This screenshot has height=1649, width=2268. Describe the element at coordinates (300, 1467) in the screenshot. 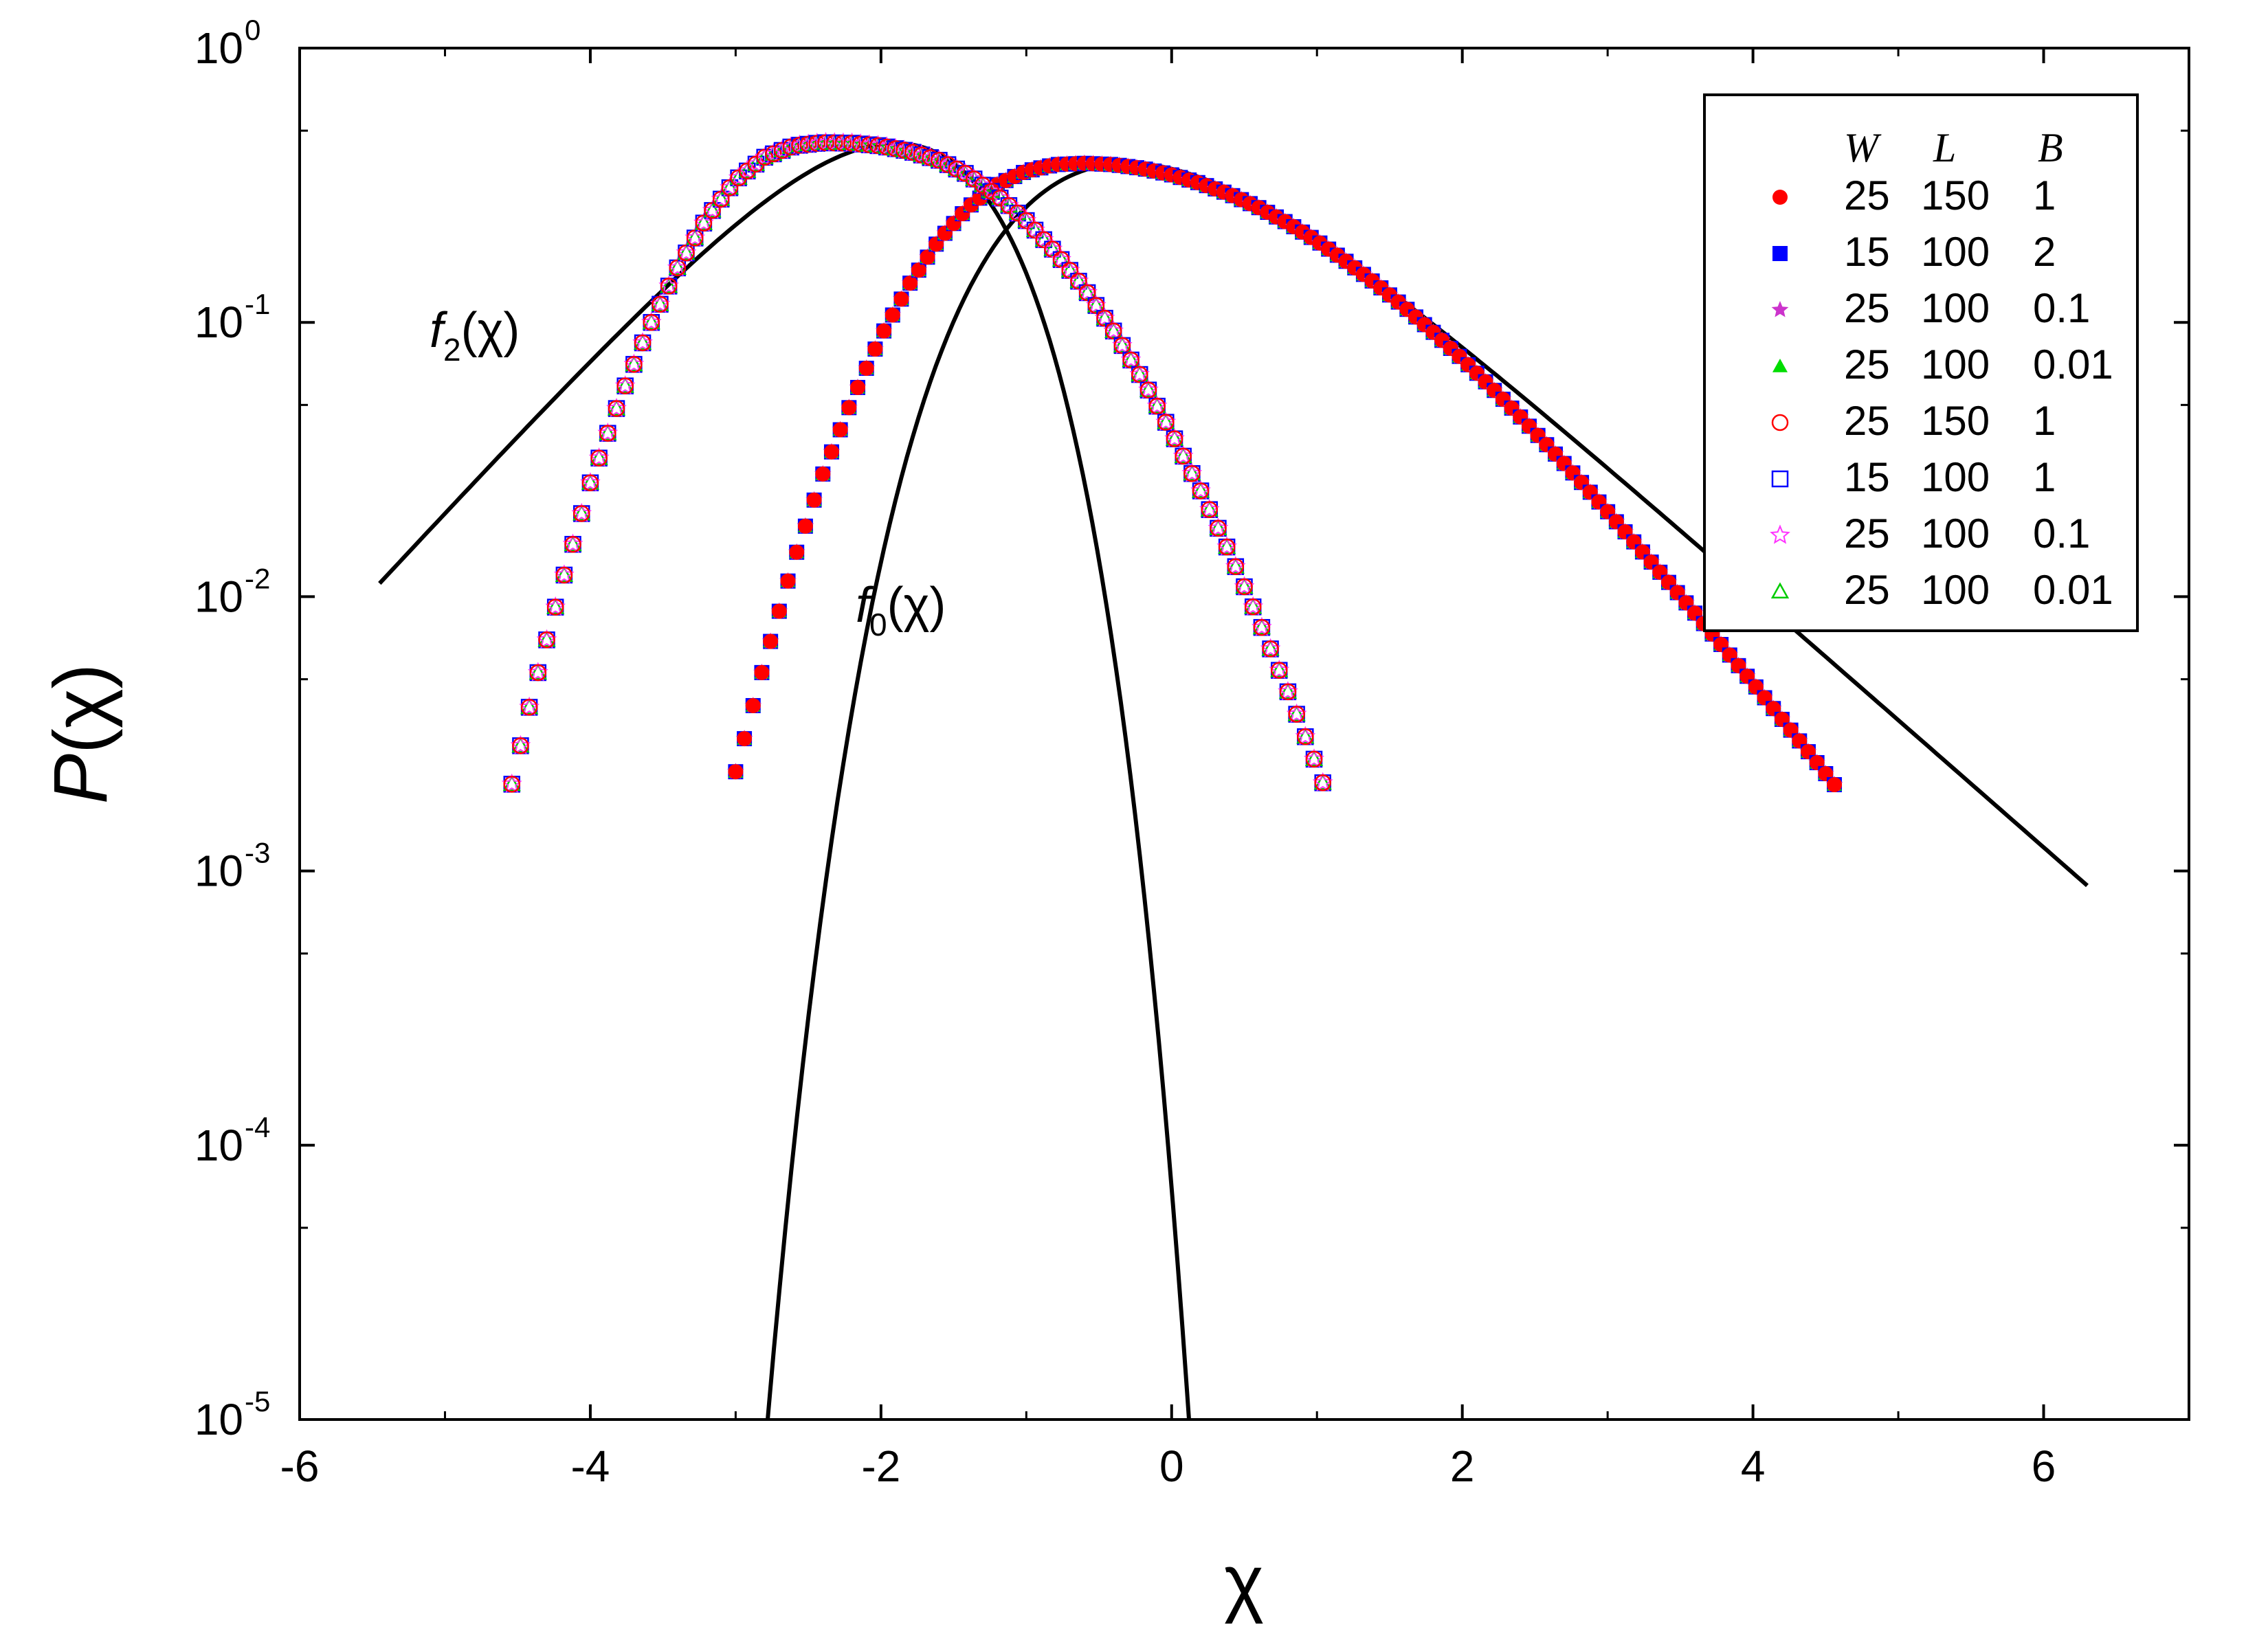

I see `x-tick-label: -6` at that location.